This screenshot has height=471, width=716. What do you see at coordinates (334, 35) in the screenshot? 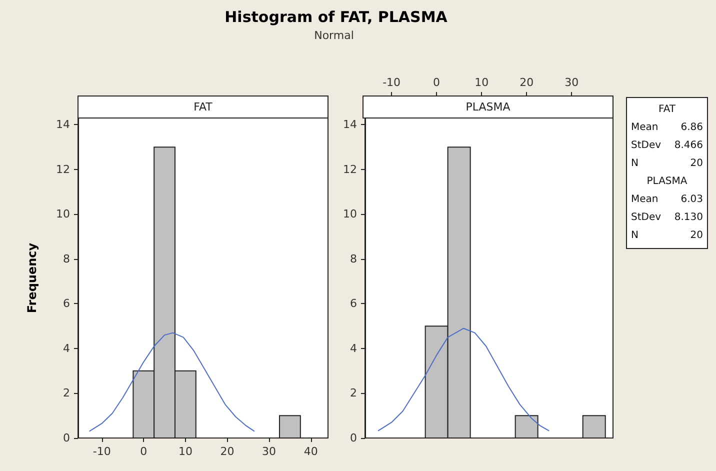
I see `chart-subtitle: Normal` at bounding box center [334, 35].